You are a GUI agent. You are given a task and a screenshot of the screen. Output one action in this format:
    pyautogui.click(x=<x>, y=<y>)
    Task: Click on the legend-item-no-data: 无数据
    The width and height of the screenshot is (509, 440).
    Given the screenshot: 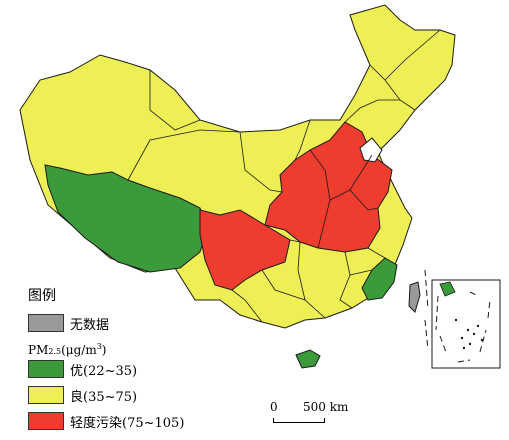 What is the action you would take?
    pyautogui.click(x=128, y=323)
    